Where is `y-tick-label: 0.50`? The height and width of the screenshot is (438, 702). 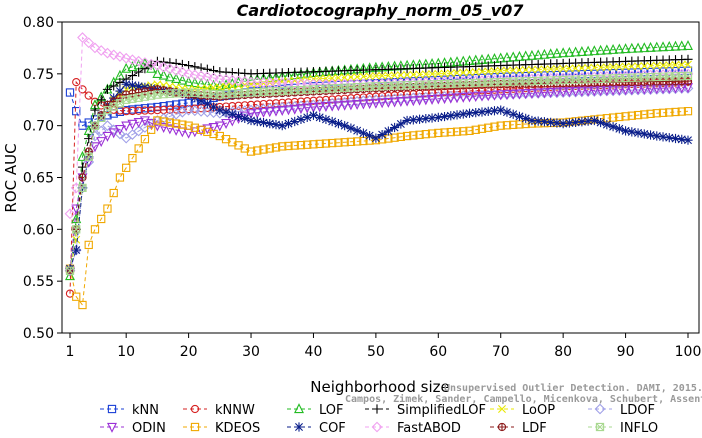 y-tick-label: 0.50 is located at coordinates (38, 334).